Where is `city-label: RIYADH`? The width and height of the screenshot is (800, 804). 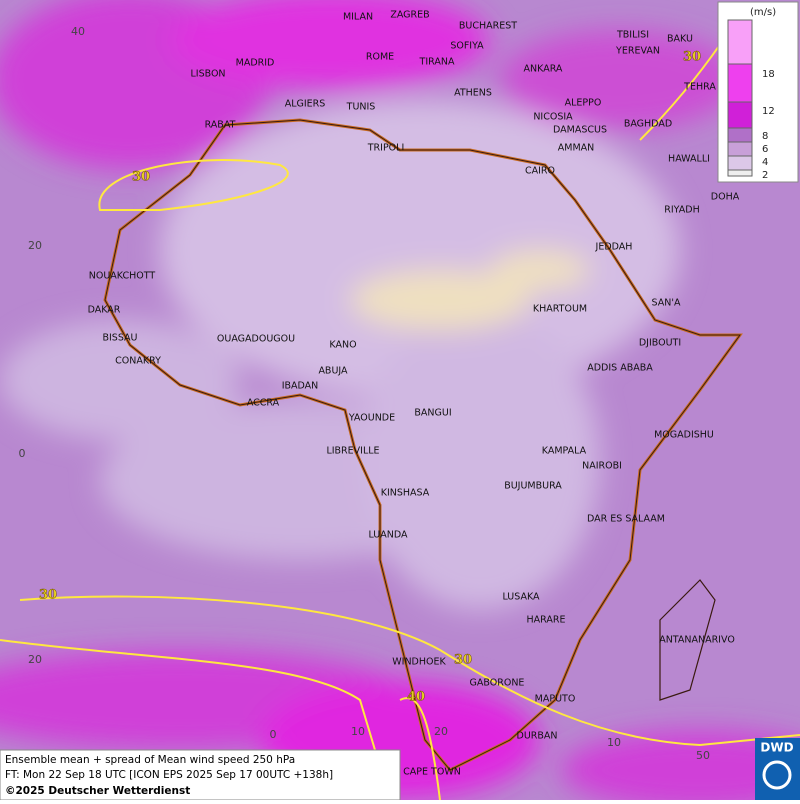 city-label: RIYADH is located at coordinates (681, 210).